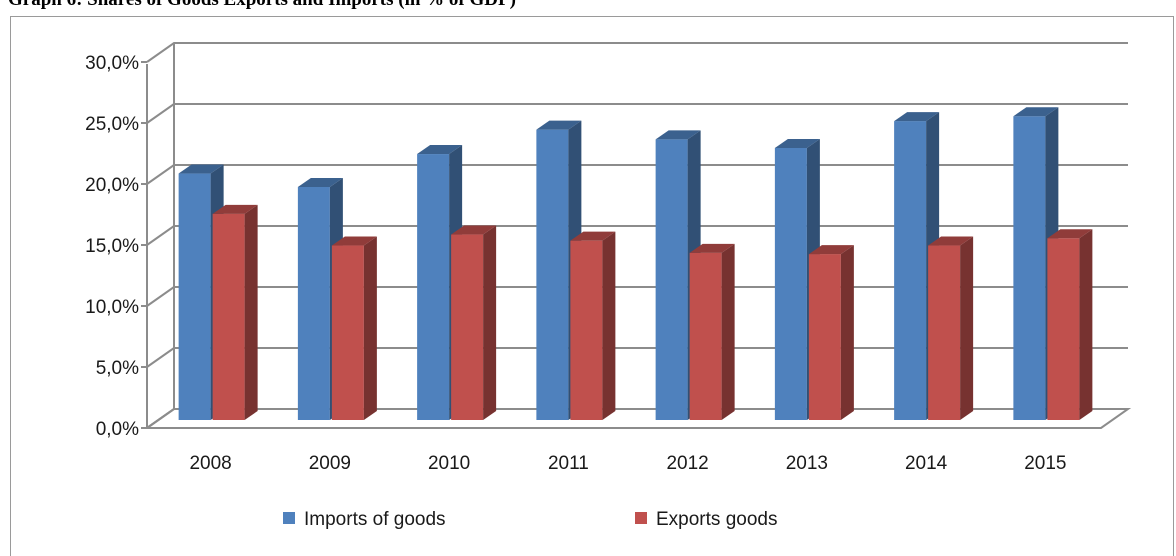  Describe the element at coordinates (926, 463) in the screenshot. I see `x-tick-label: 2014` at that location.